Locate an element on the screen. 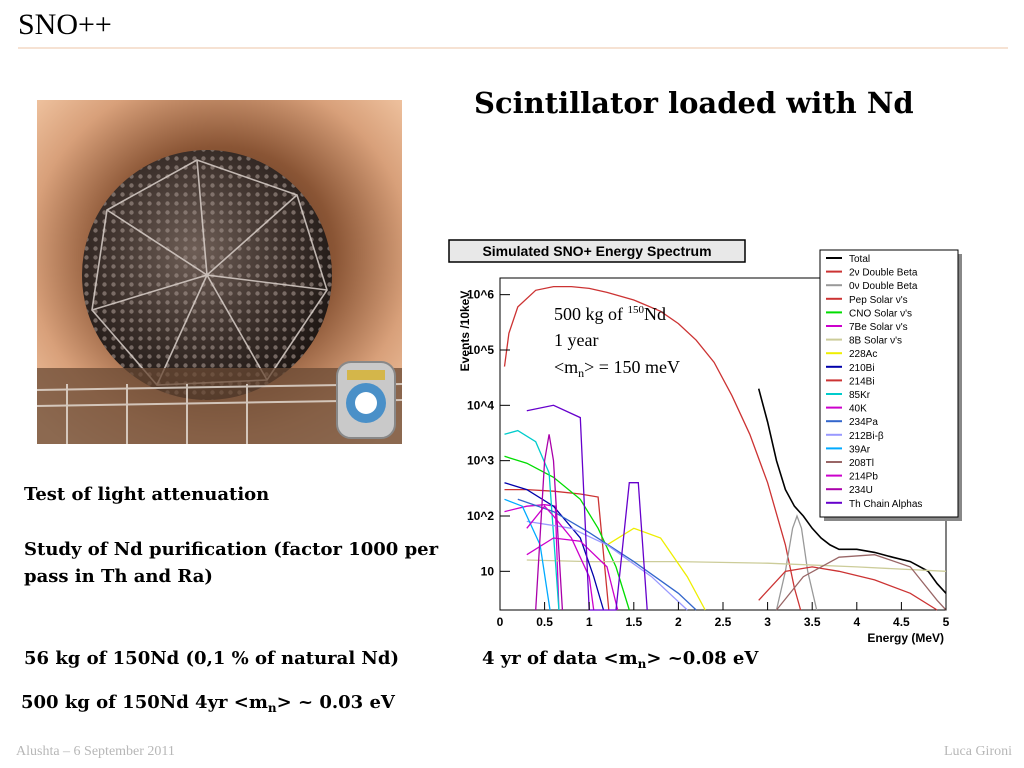 The height and width of the screenshot is (768, 1024). bullet-500kg-sensitivity: 500 kg of 150Nd 4yr <mn> ~ 0.03 eV is located at coordinates (208, 703).